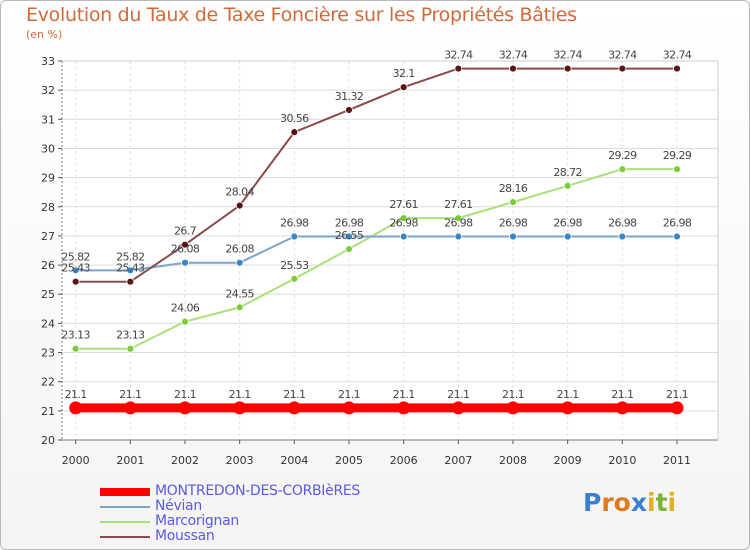 This screenshot has width=750, height=550. What do you see at coordinates (513, 188) in the screenshot?
I see `data-label: 28.16` at bounding box center [513, 188].